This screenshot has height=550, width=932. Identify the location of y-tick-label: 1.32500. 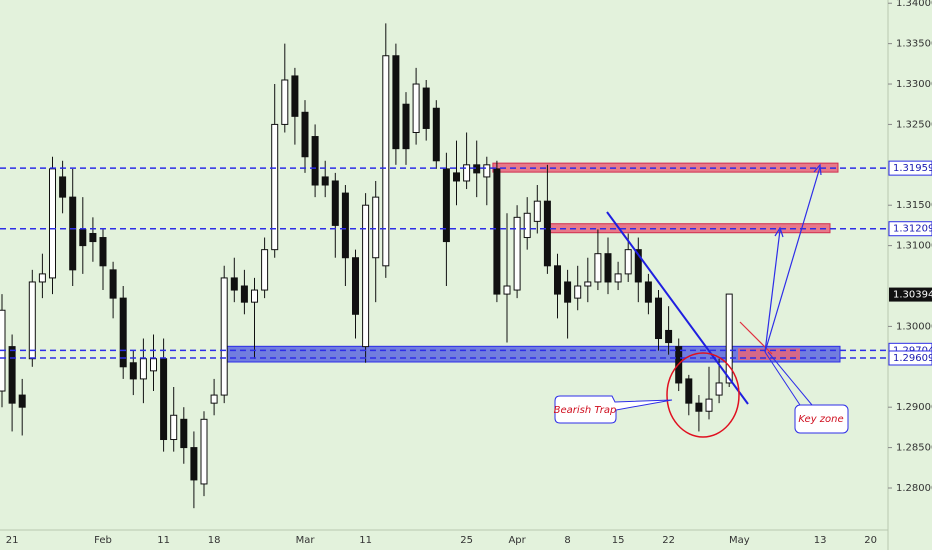
(914, 124).